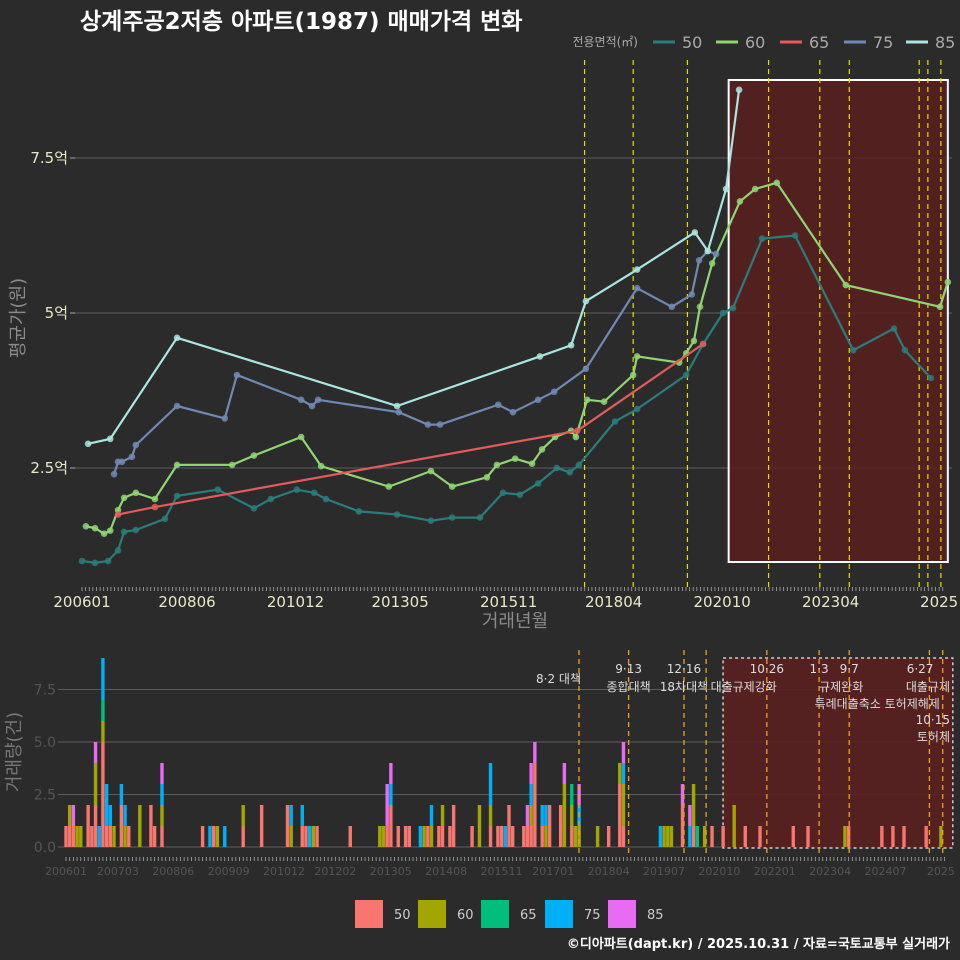 This screenshot has width=960, height=960. What do you see at coordinates (775, 871) in the screenshot?
I see `x-tick-label: 202201` at bounding box center [775, 871].